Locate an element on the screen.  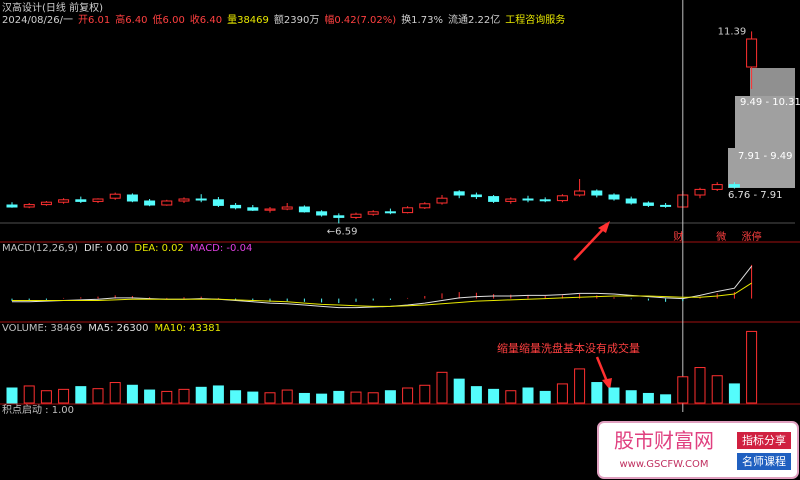
volume-label: MA5: 26300 is located at coordinates (118, 328).